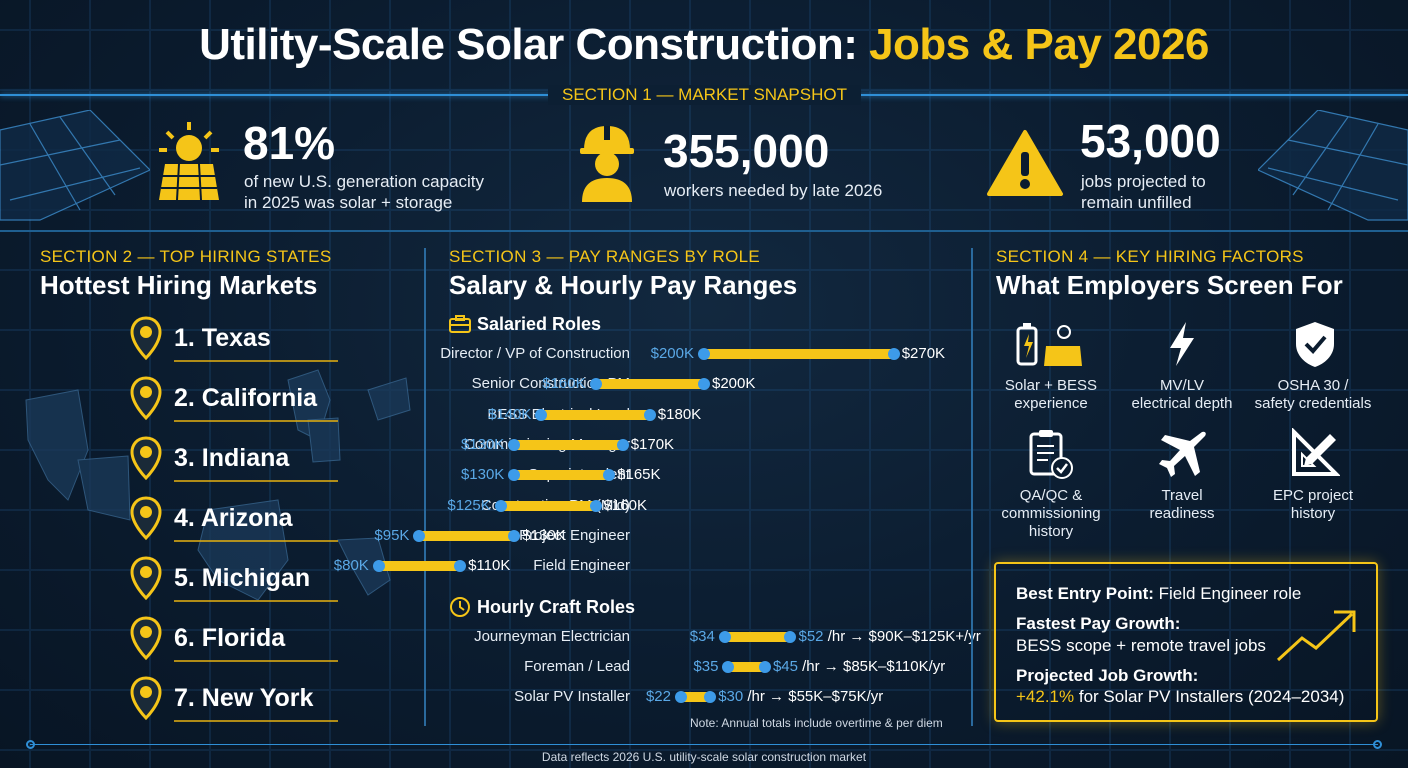 The height and width of the screenshot is (768, 1408). Describe the element at coordinates (460, 607) in the screenshot. I see `clock-icon` at that location.